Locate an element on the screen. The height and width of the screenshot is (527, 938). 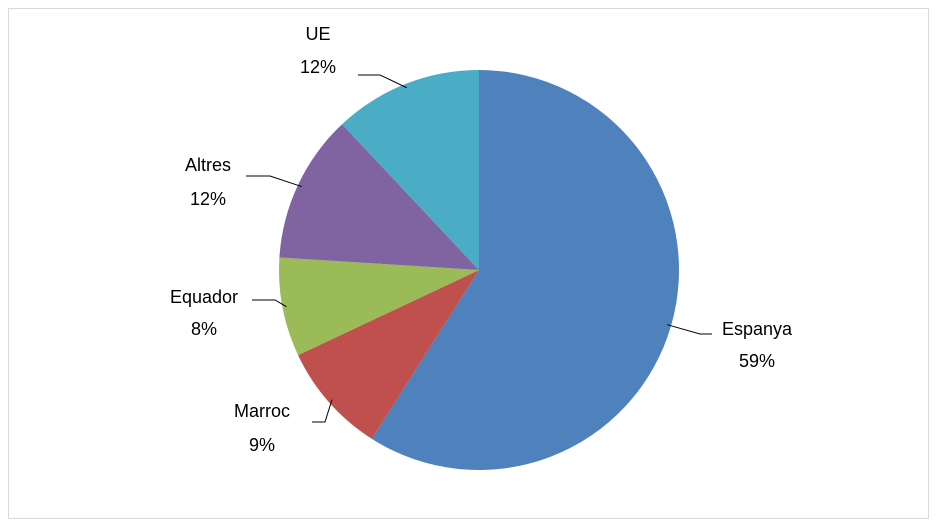
value-label: 8% is located at coordinates (204, 329).